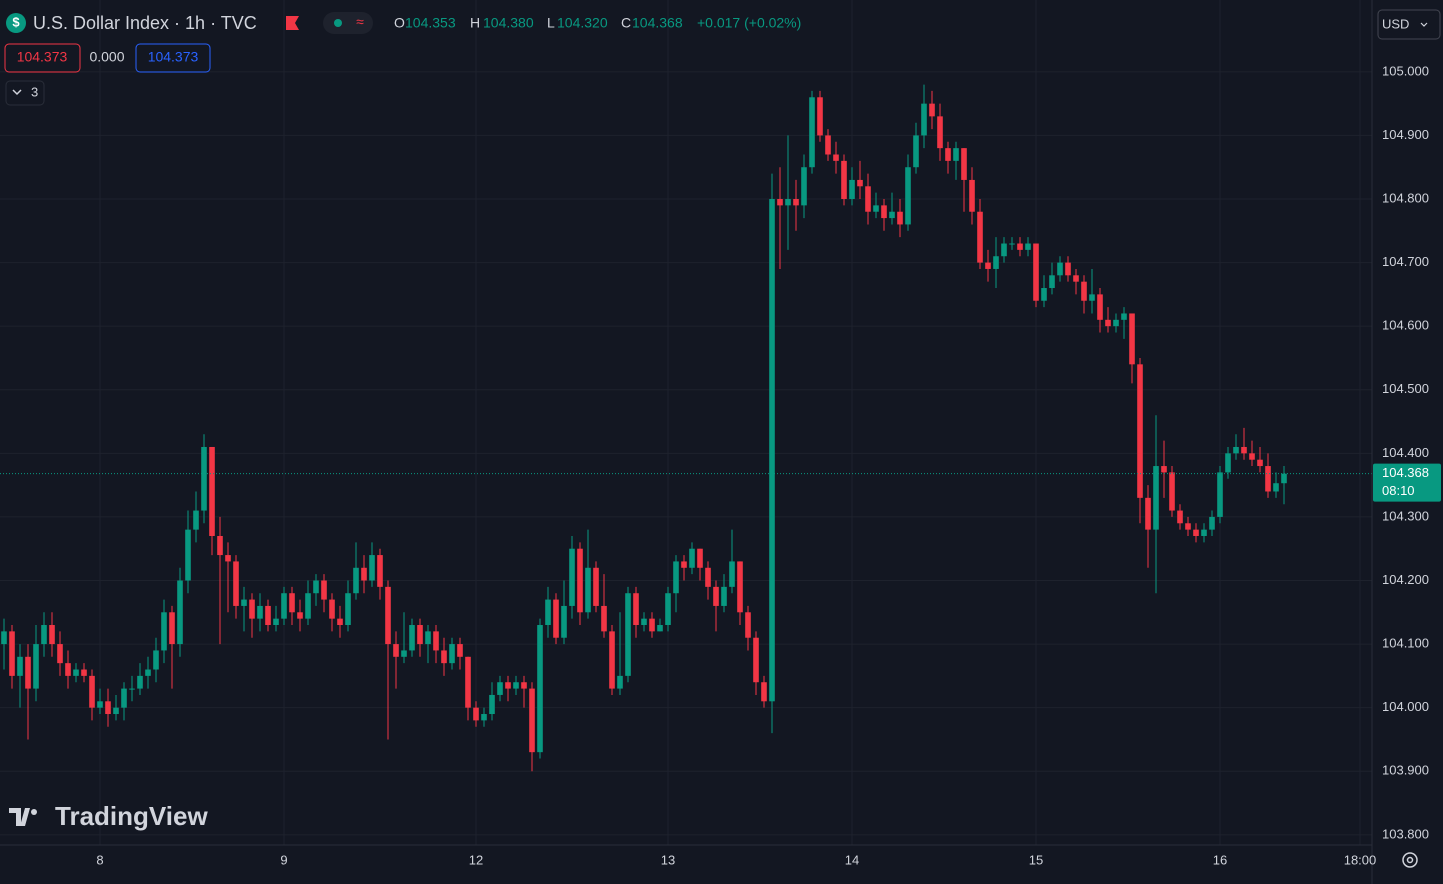  What do you see at coordinates (476, 859) in the screenshot?
I see `x-tick-label: 12` at bounding box center [476, 859].